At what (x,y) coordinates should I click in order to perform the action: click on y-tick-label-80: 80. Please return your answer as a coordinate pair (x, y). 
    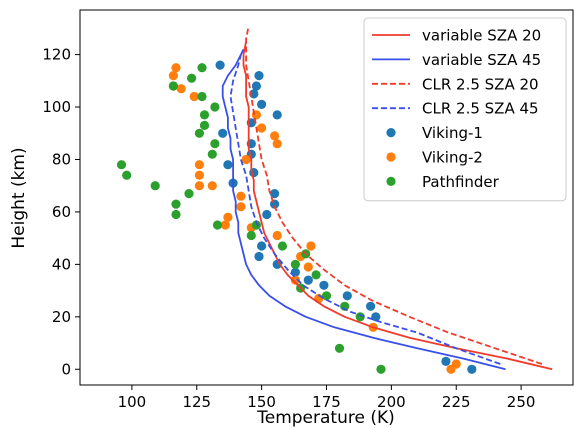
    Looking at the image, I should click on (61, 159).